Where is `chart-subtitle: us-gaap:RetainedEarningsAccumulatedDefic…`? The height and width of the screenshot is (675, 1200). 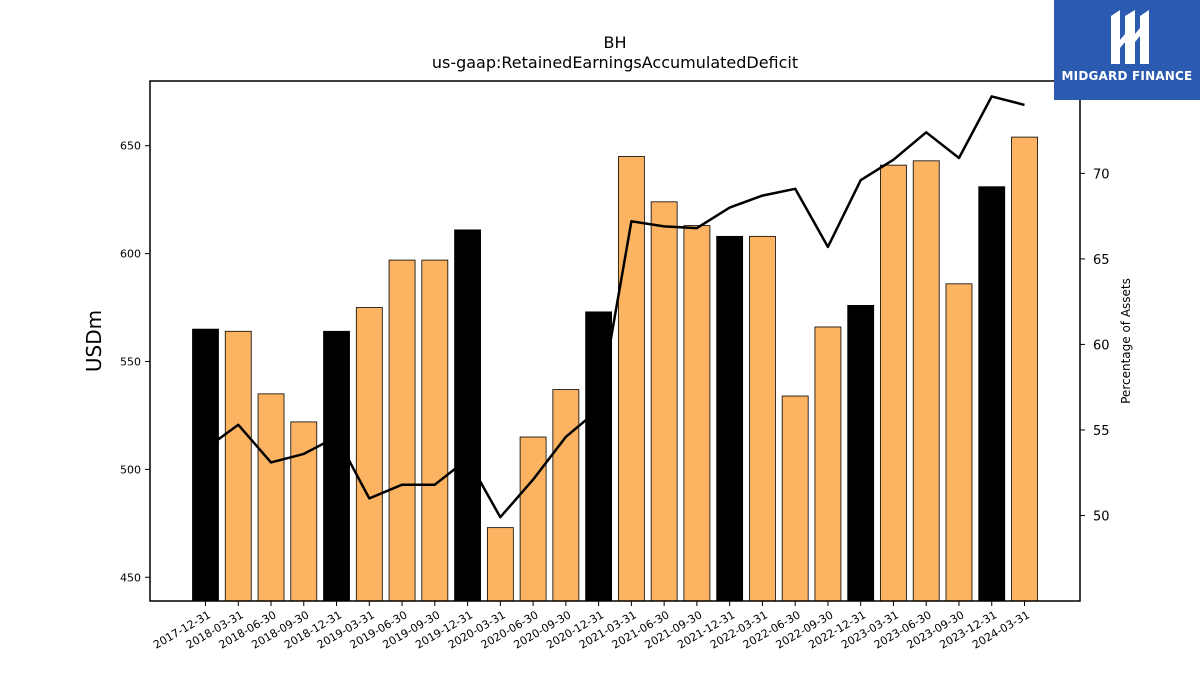 chart-subtitle: us-gaap:RetainedEarningsAccumulatedDefic… is located at coordinates (615, 62).